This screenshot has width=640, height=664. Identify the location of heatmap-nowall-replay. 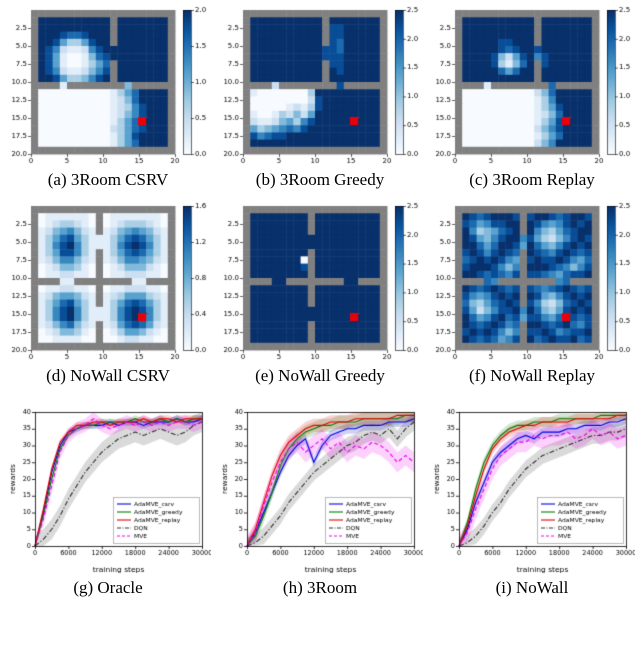
(532, 282).